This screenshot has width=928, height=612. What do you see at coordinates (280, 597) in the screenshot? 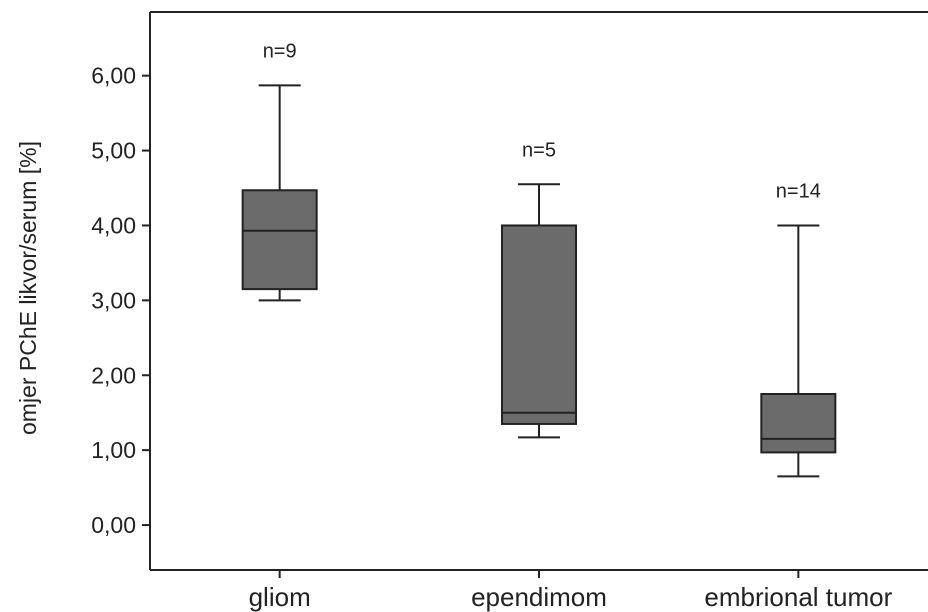
I see `x-tick-label: gliom` at bounding box center [280, 597].